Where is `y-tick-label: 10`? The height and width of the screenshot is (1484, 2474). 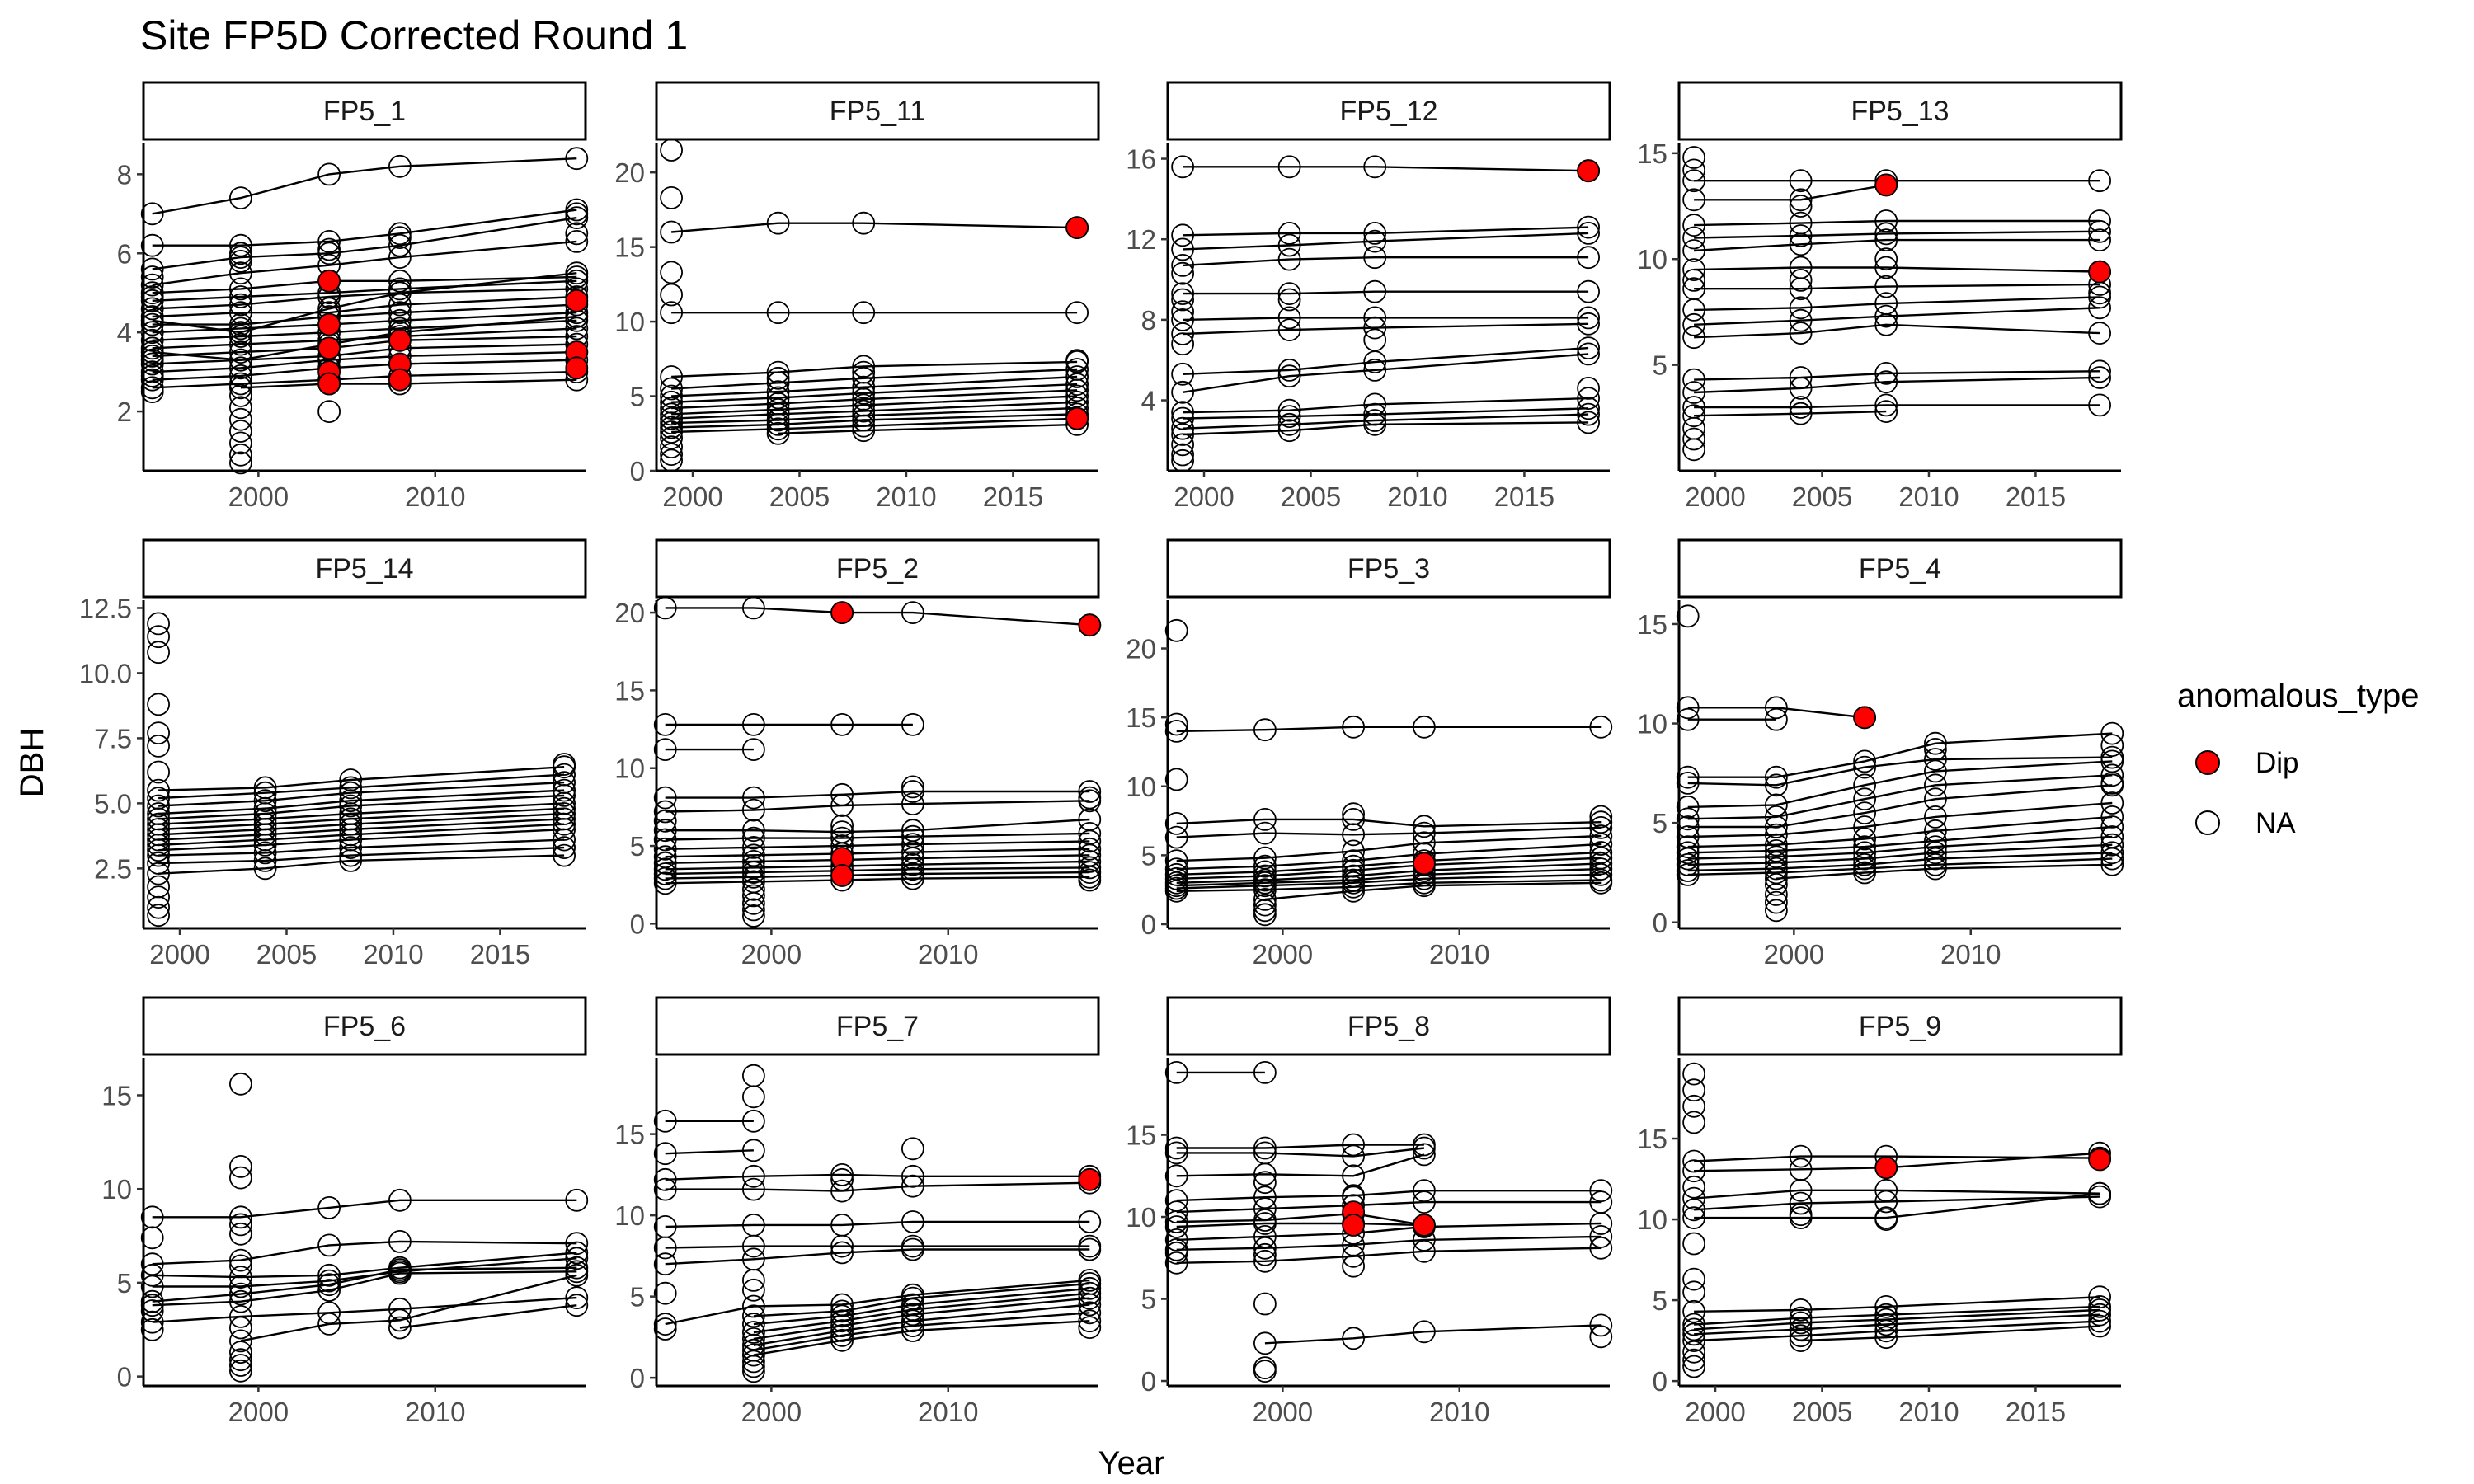
y-tick-label: 10 is located at coordinates (1141, 1217).